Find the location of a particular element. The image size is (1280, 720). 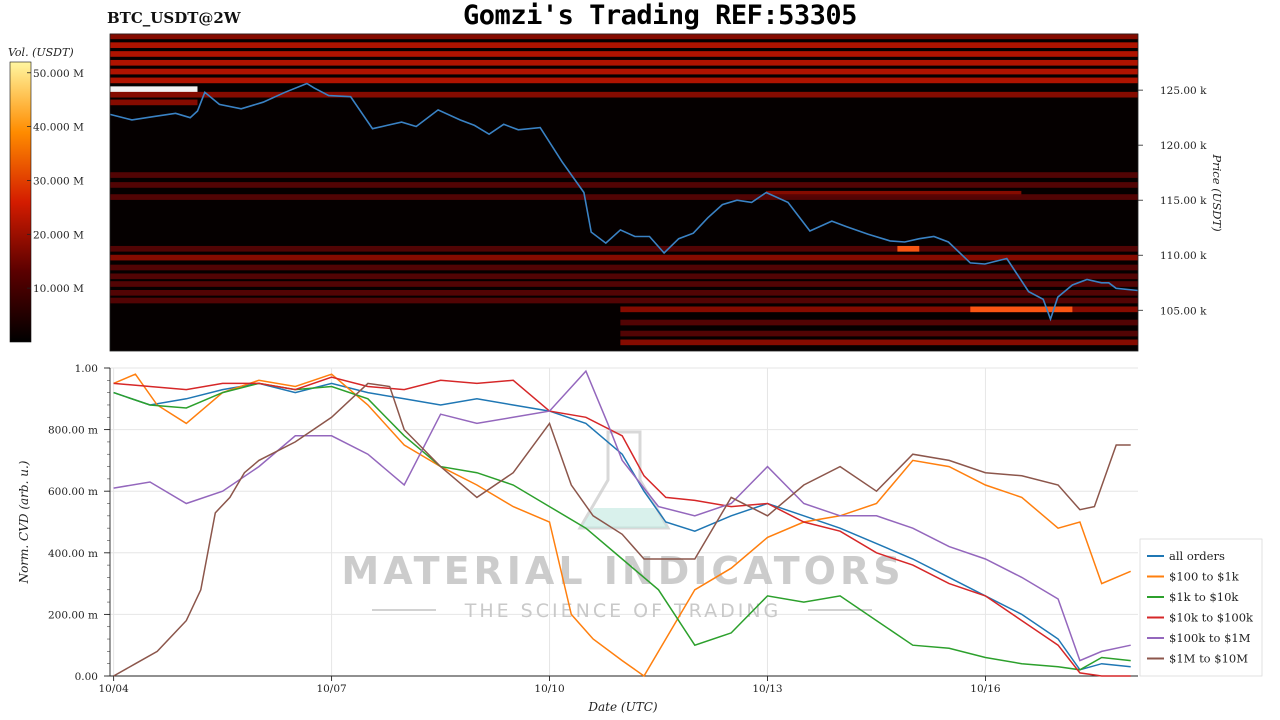

watermark-brand: MATERIAL INDICATORS is located at coordinates (622, 571).